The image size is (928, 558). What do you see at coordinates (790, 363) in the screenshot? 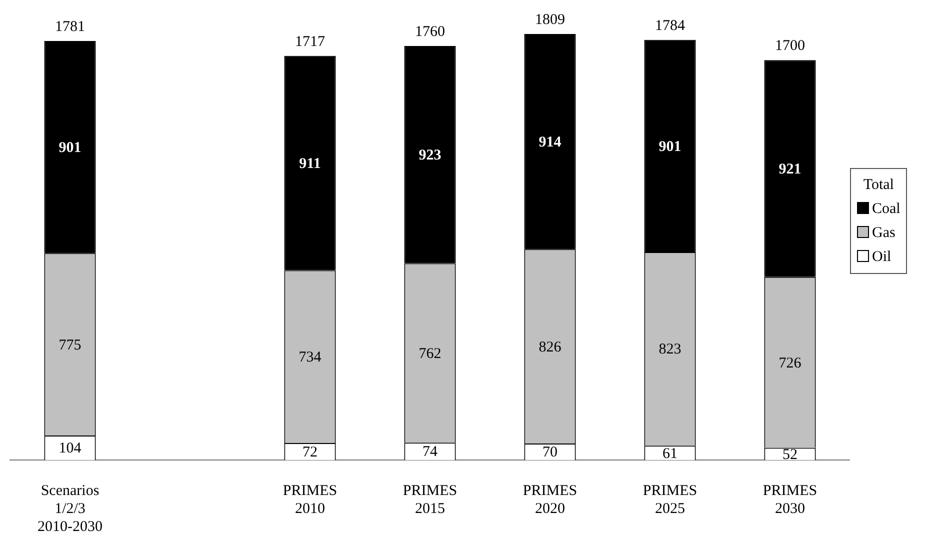
I see `data-label: 726` at bounding box center [790, 363].